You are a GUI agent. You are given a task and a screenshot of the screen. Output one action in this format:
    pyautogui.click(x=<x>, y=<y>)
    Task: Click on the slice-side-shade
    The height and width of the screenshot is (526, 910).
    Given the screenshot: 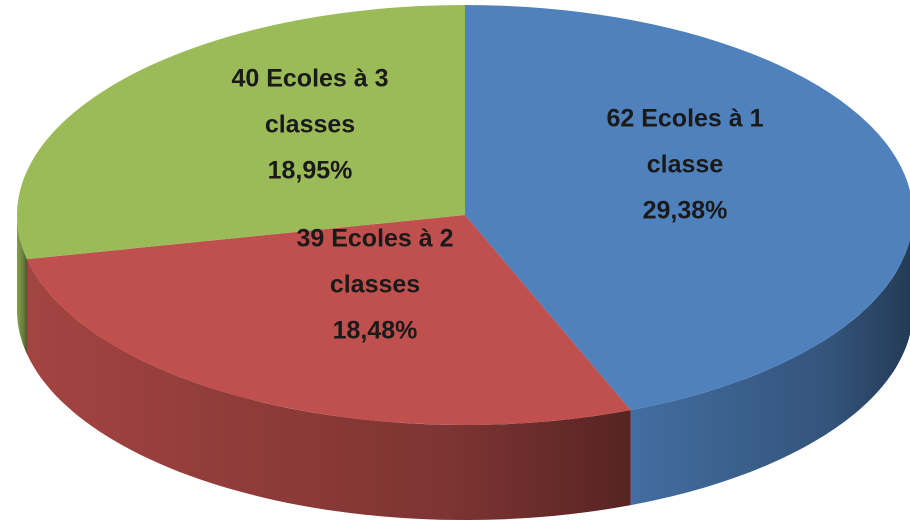 What is the action you would take?
    pyautogui.click(x=22, y=285)
    